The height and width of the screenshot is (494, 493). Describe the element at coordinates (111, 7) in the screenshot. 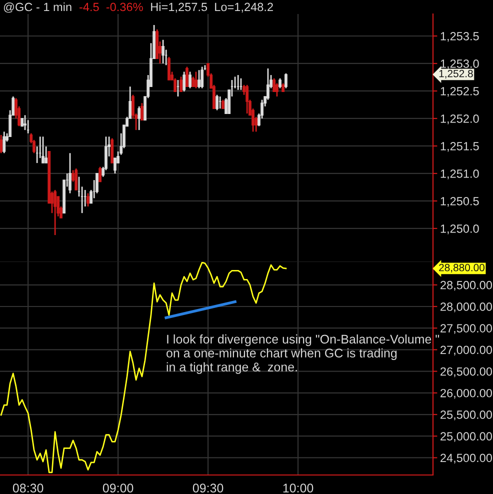

I see `chart-subtitle: -4.5 -0.36%` at that location.